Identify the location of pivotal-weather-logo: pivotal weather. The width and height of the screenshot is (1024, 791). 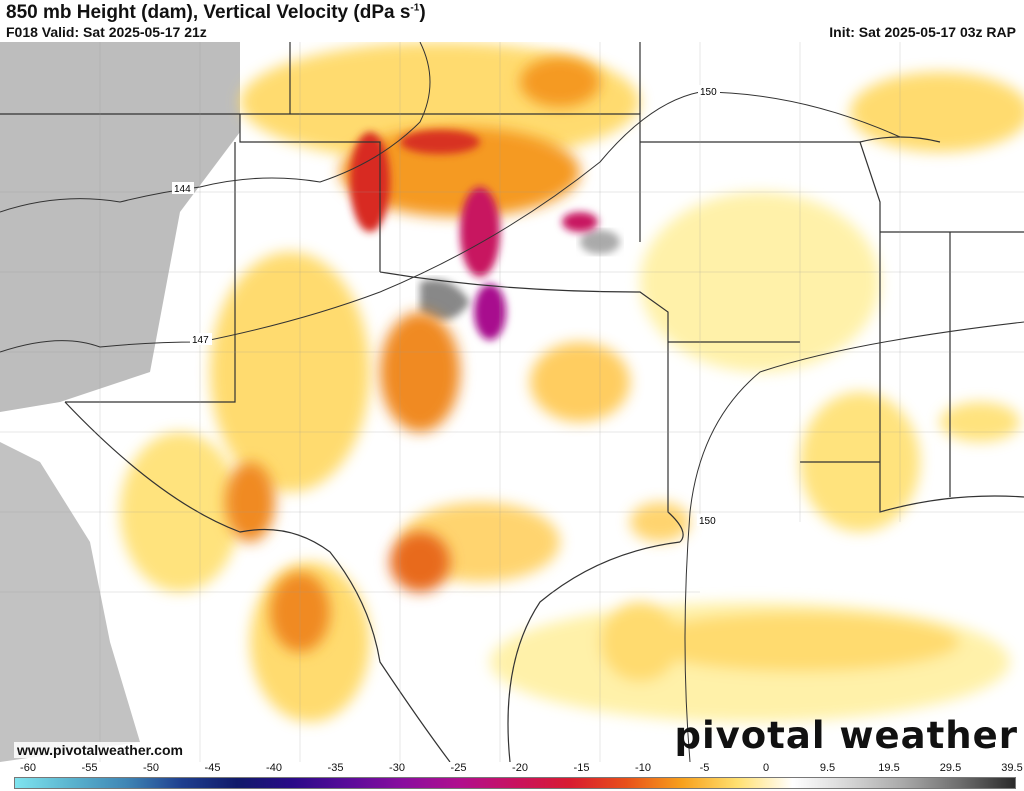
(846, 735).